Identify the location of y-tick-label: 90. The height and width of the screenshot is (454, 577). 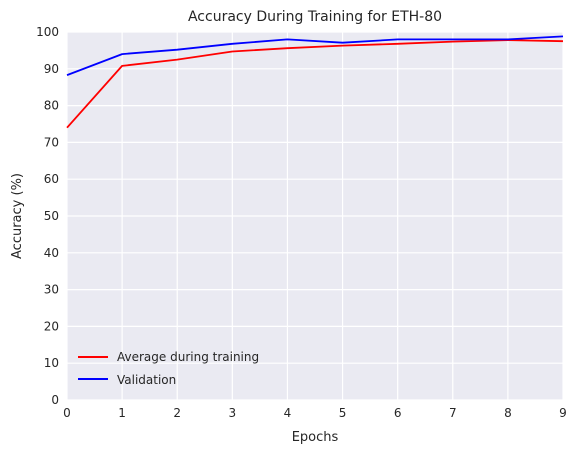
(51, 69).